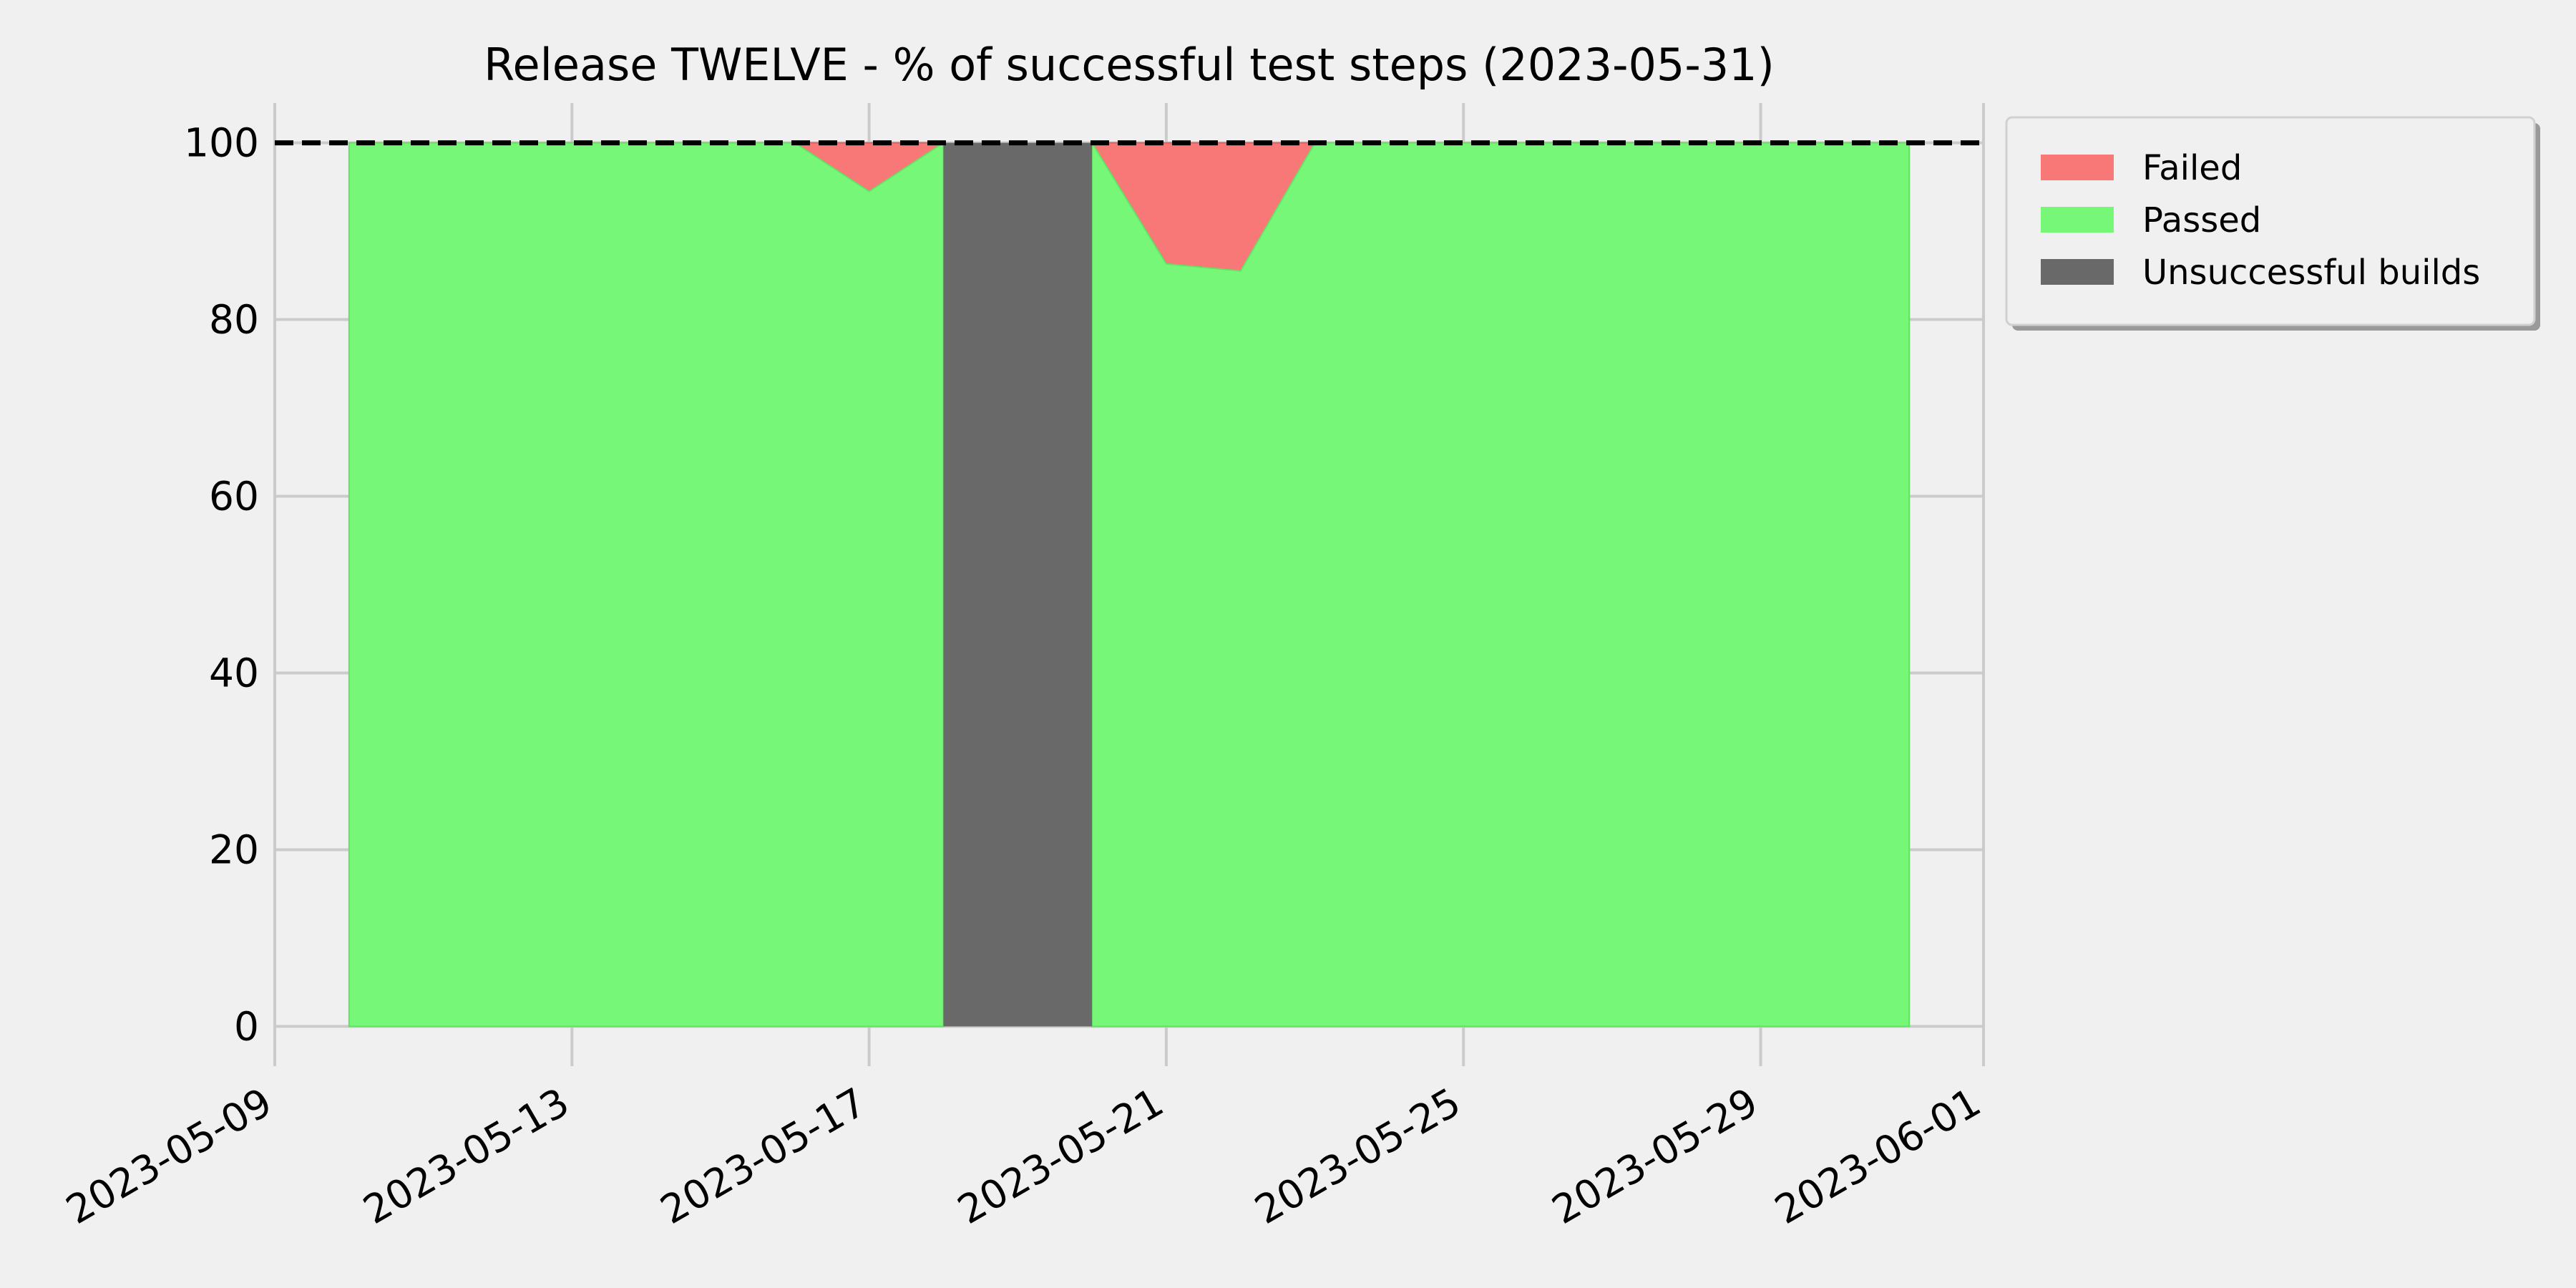 Image resolution: width=2576 pixels, height=1288 pixels. What do you see at coordinates (234, 849) in the screenshot?
I see `y-tick-label: 20` at bounding box center [234, 849].